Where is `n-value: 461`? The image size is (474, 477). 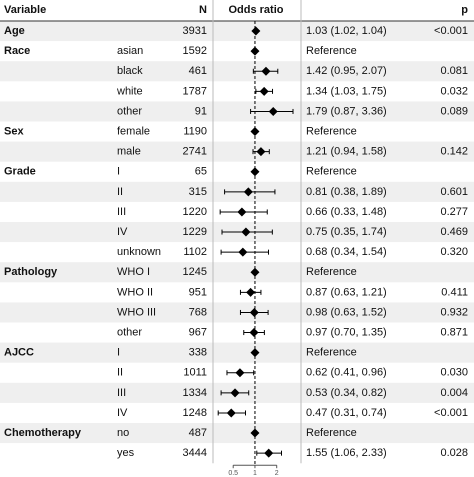 n-value: 461 is located at coordinates (198, 71).